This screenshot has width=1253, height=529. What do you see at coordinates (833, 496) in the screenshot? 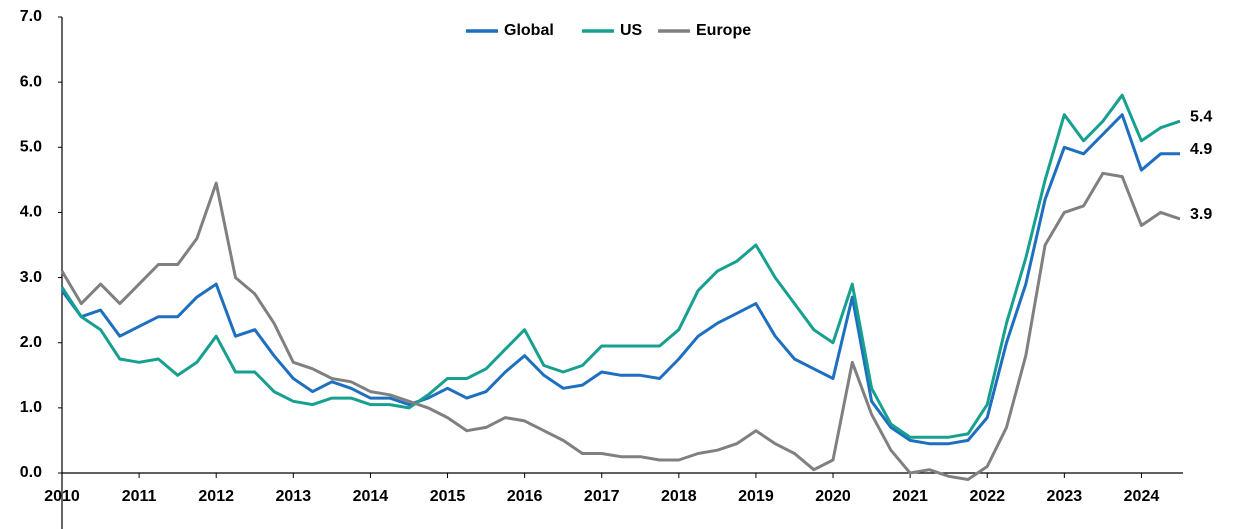
I see `x-tick-label: 2020` at bounding box center [833, 496].